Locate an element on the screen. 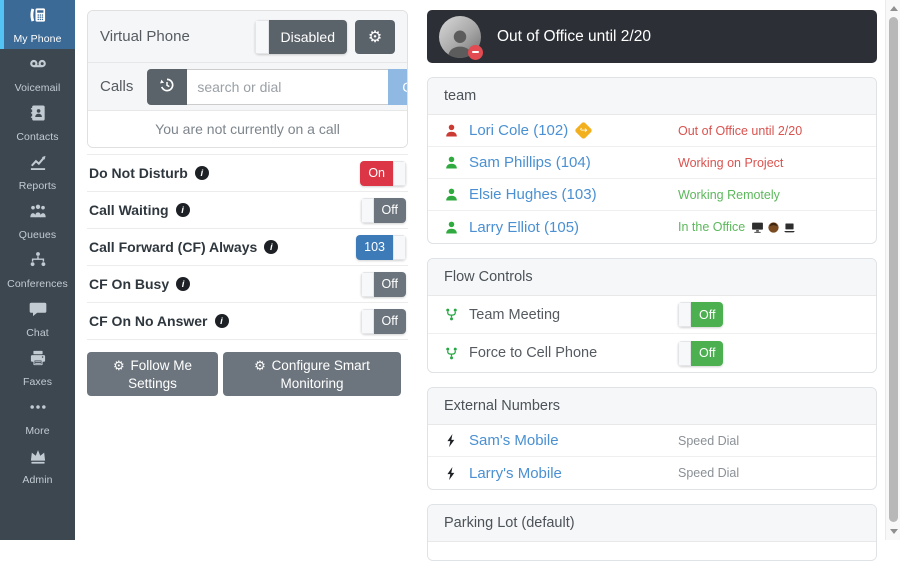  toggle-label: CF On Busy is located at coordinates (129, 284).